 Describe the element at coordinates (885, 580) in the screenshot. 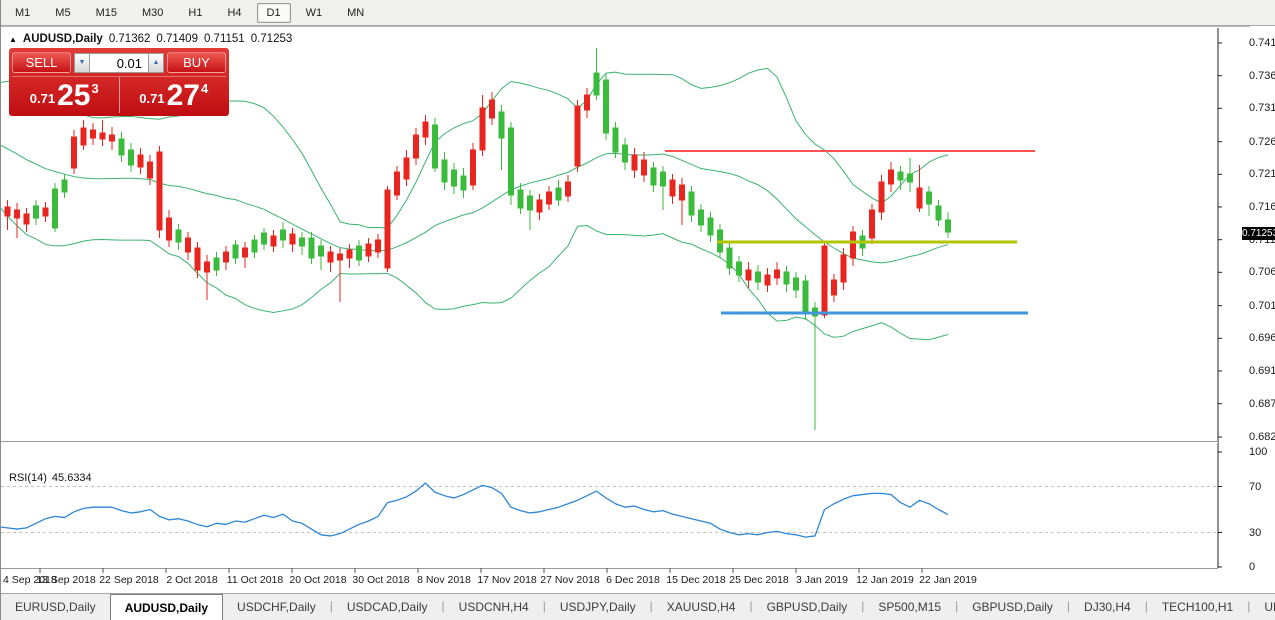

I see `date-axis-label: 12 Jan 2019` at that location.